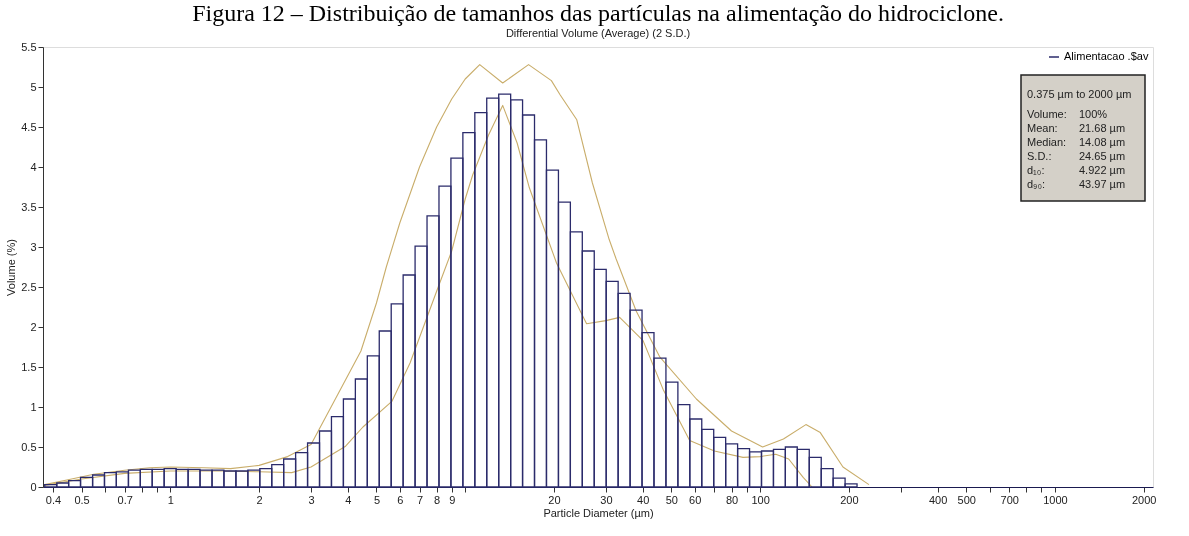 This screenshot has height=536, width=1189. Describe the element at coordinates (849, 499) in the screenshot. I see `x-tick-label: 200` at that location.